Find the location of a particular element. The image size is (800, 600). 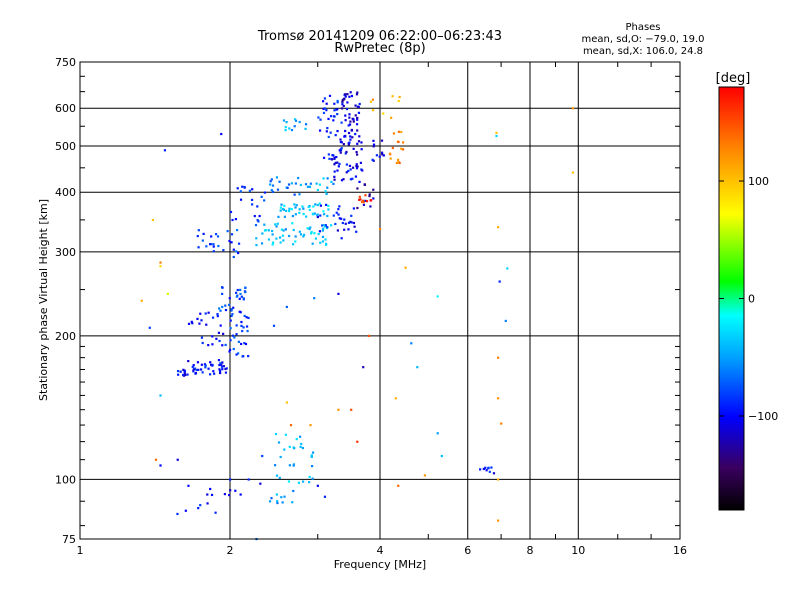

y-tick-label: 300 is located at coordinates (65, 252).